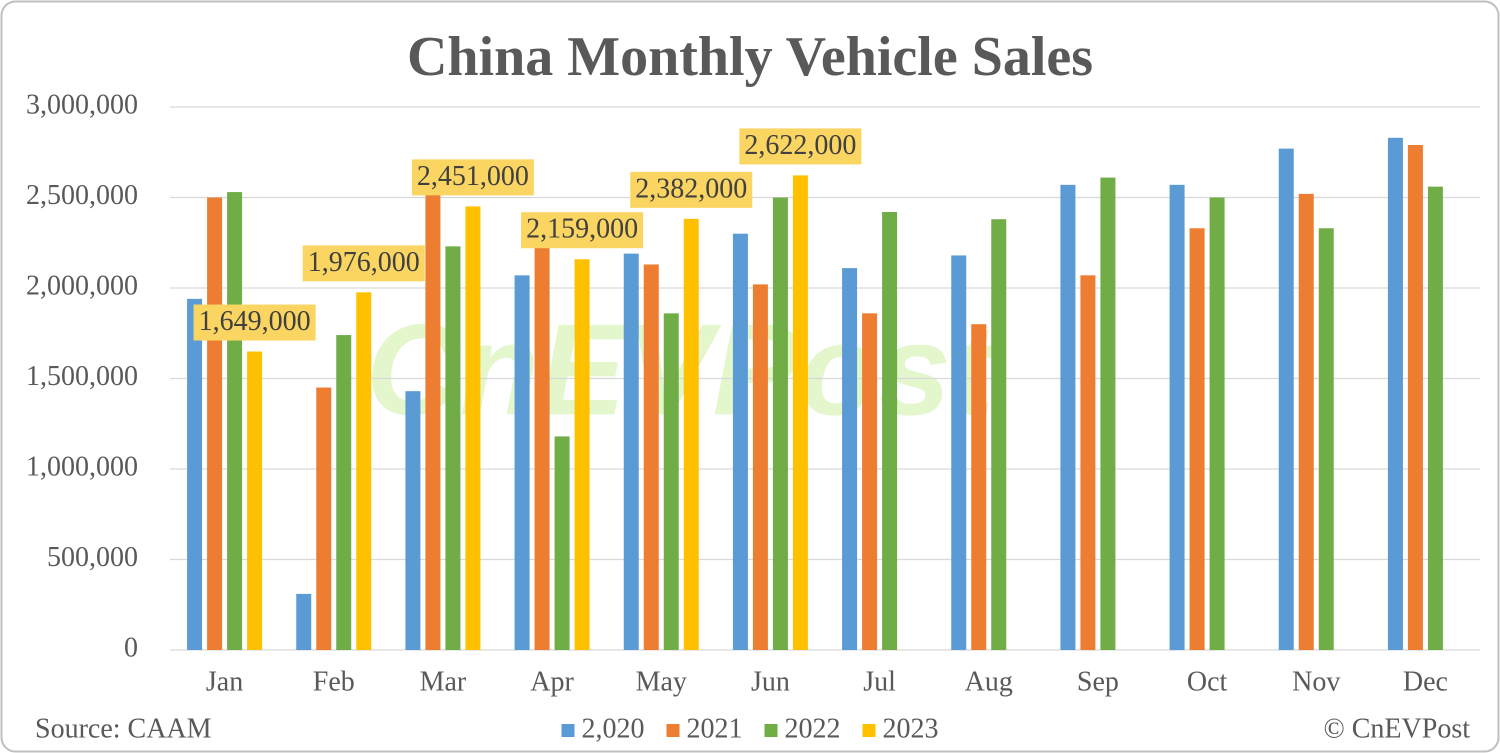  I want to click on data-label: 2,451,000, so click(473, 176).